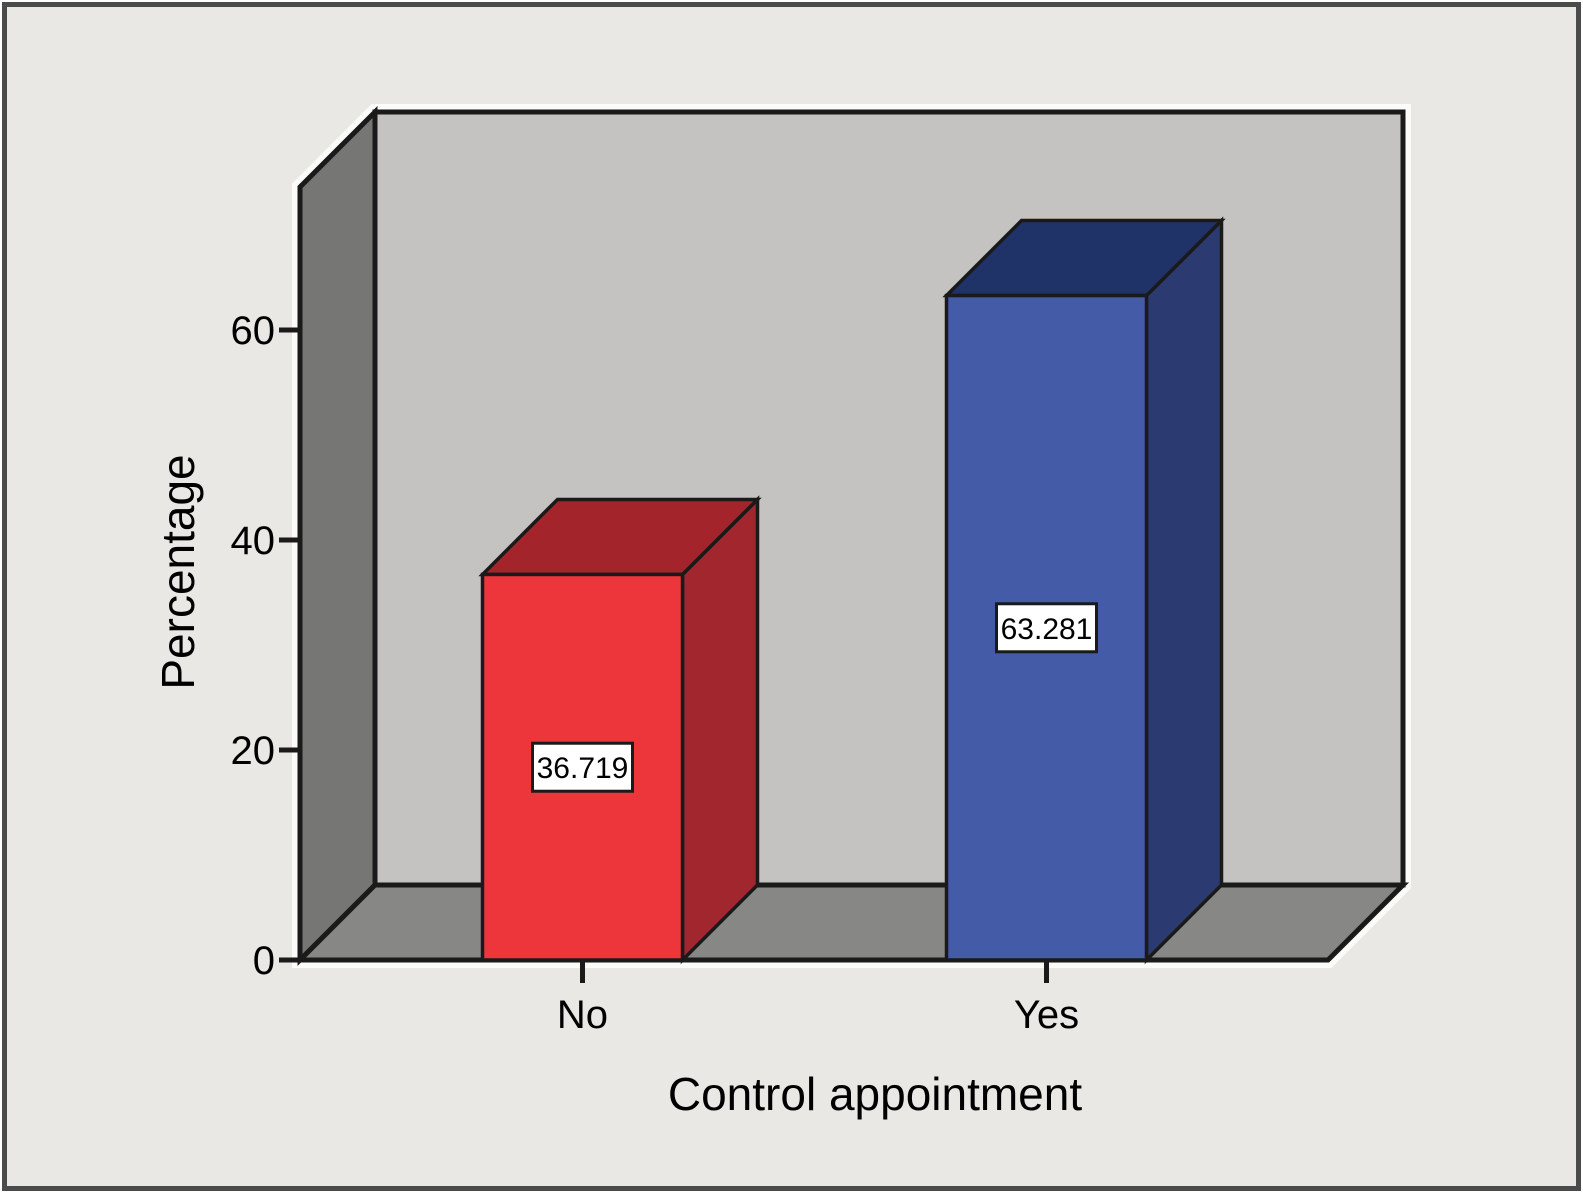  Describe the element at coordinates (875, 1094) in the screenshot. I see `x-axis-title: Control appointment` at that location.